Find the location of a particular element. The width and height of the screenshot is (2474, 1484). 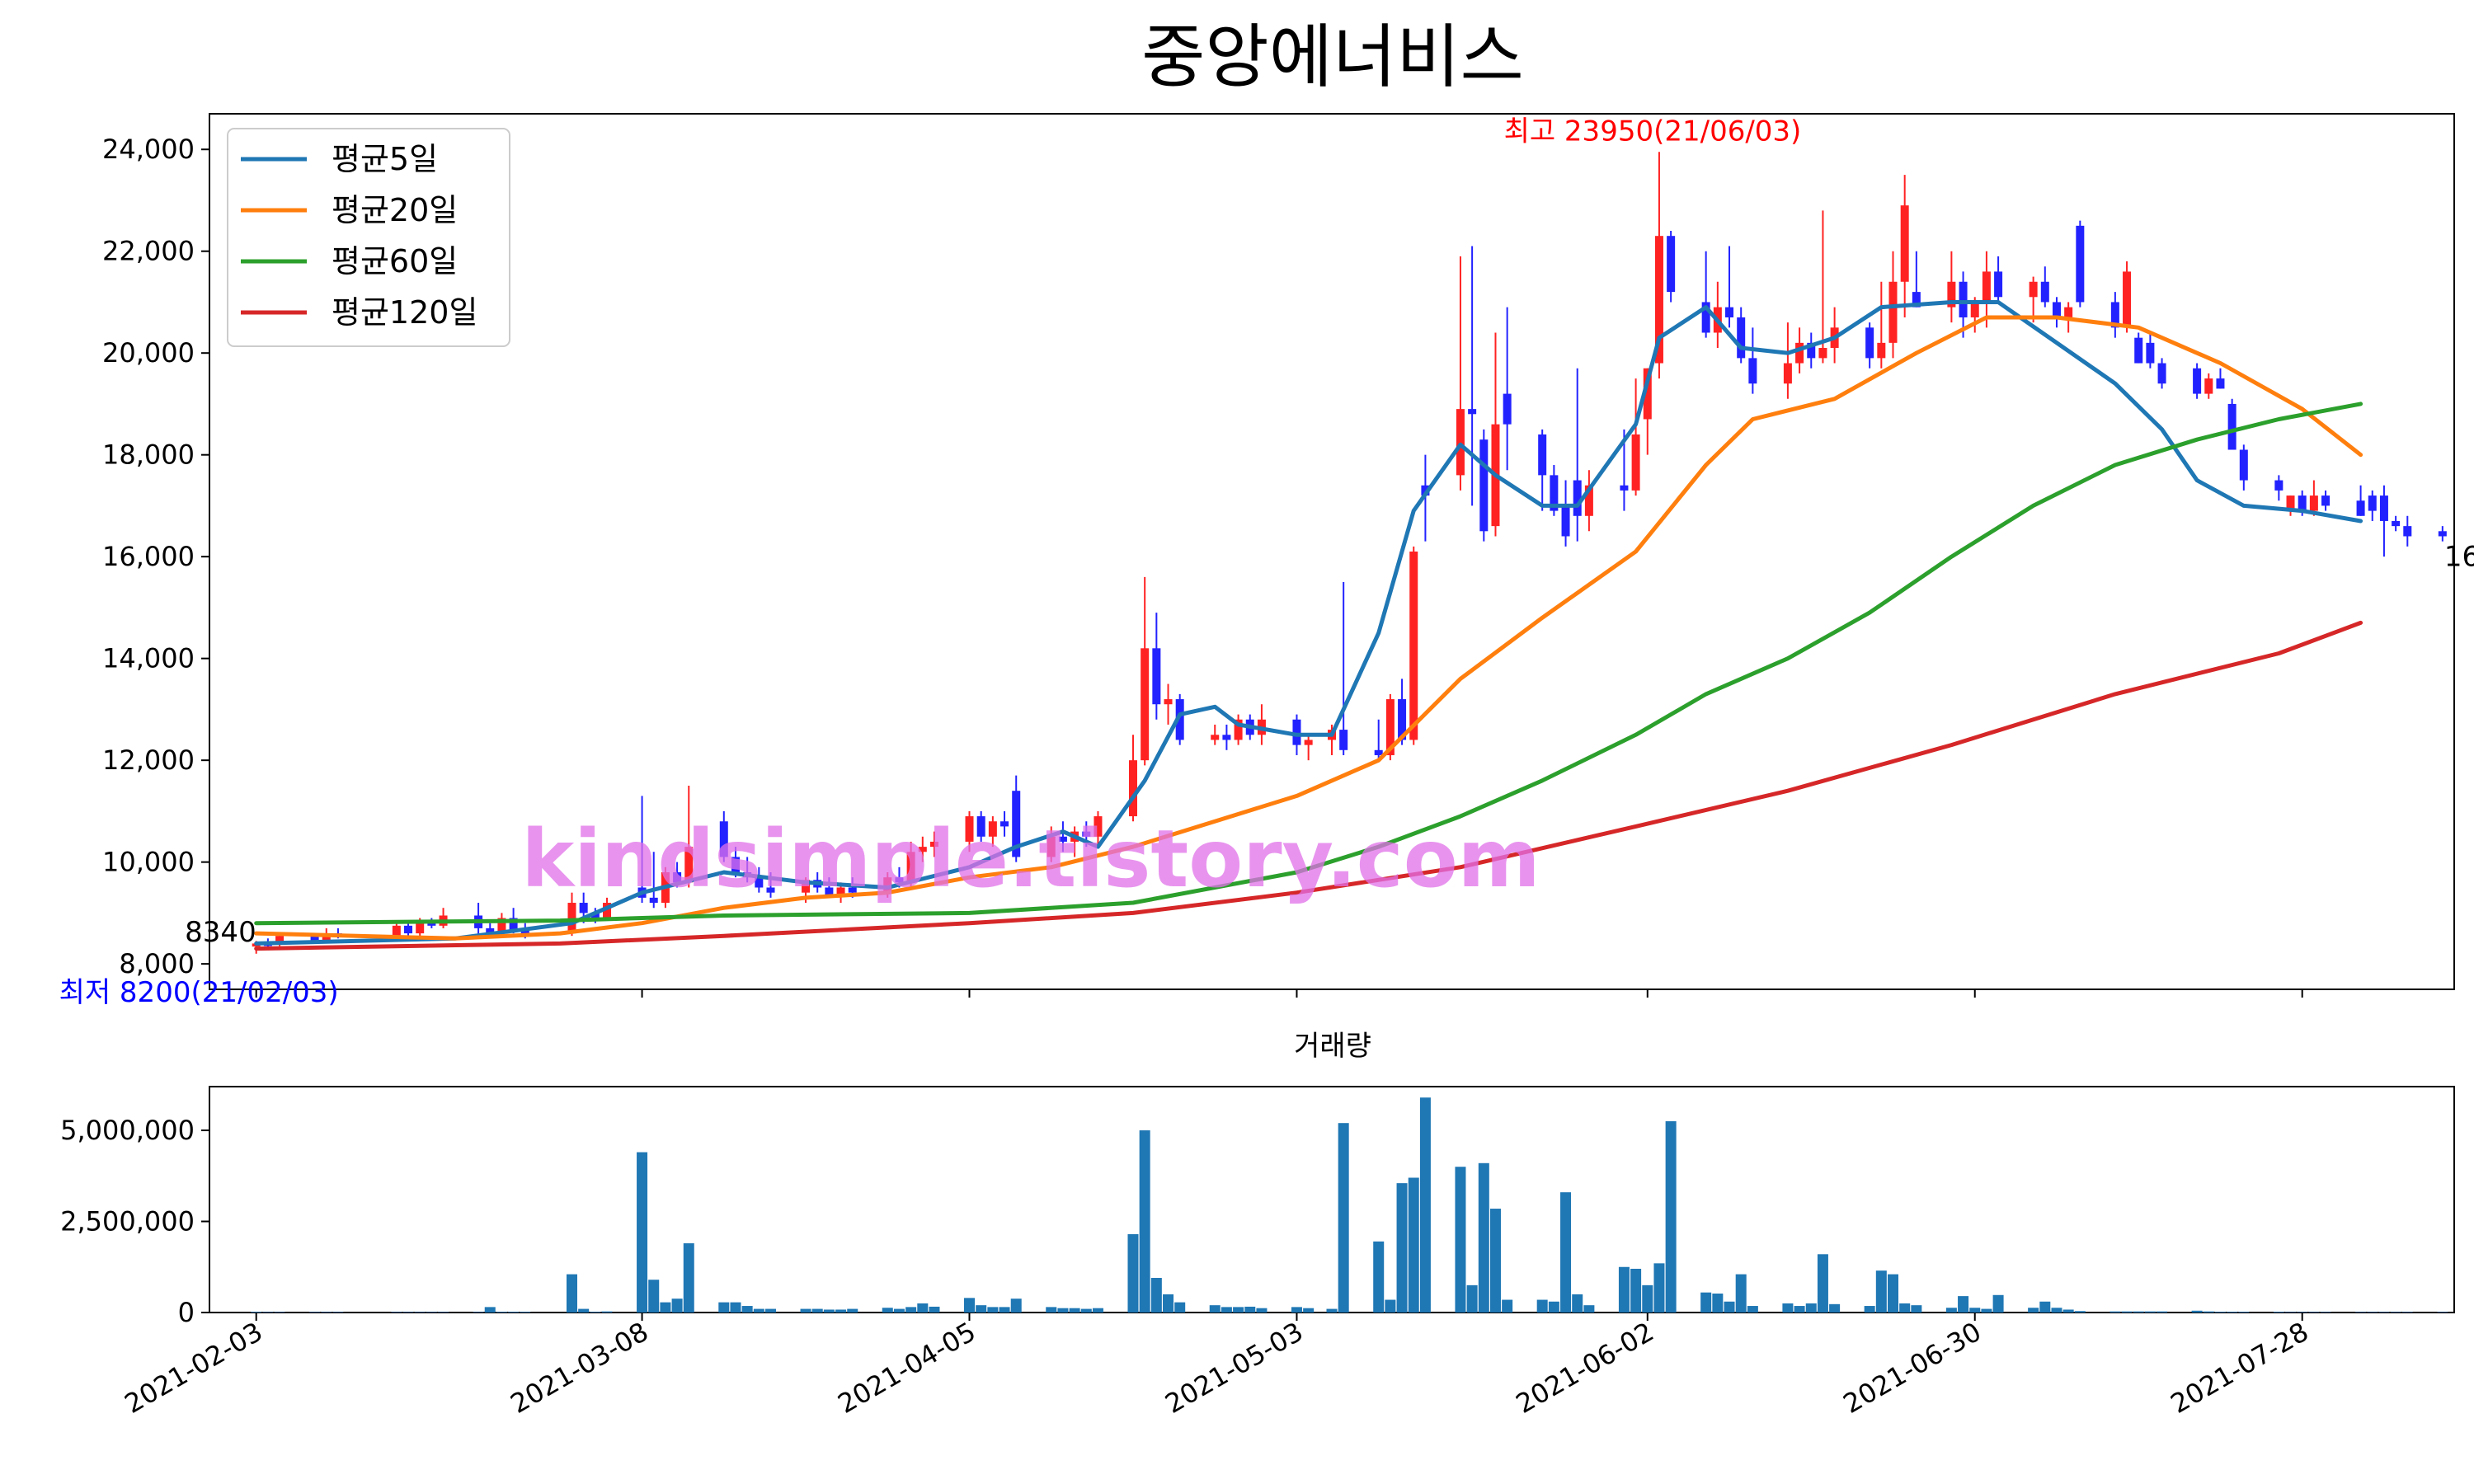

price-y-tick-label: 8,000 is located at coordinates (157, 963).